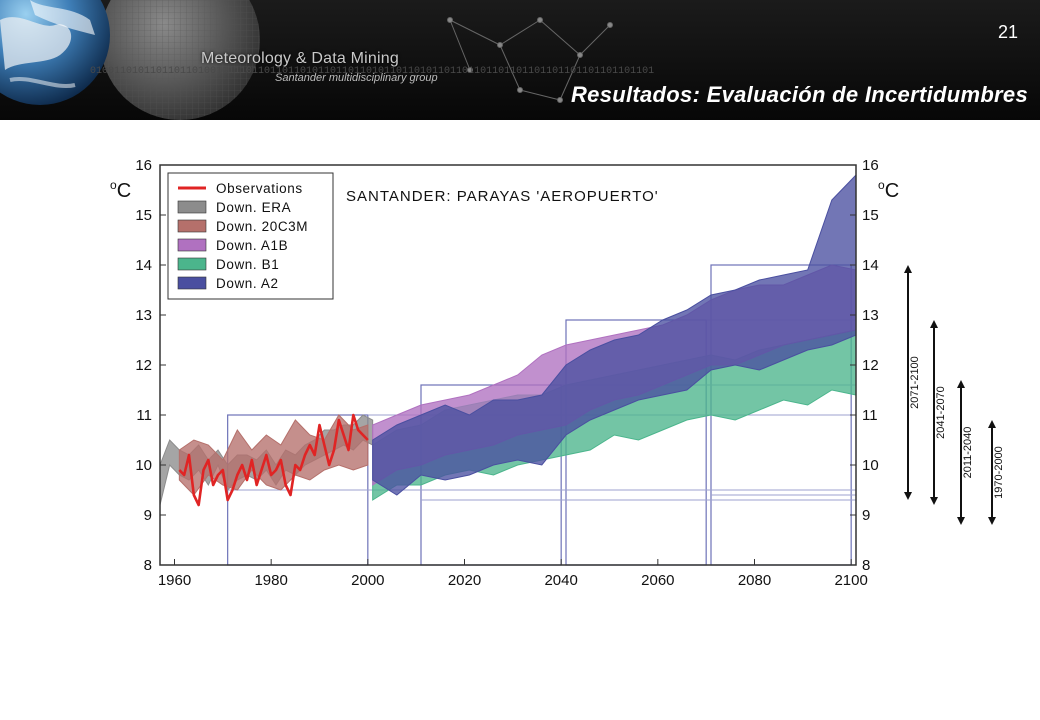 The height and width of the screenshot is (720, 1040). I want to click on arrow-head-down-1970-2000, so click(992, 521).